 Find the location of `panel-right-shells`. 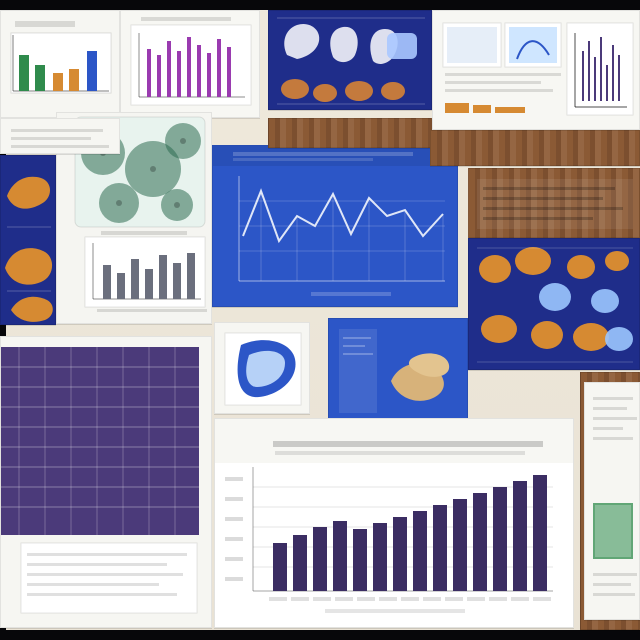

panel-right-shells is located at coordinates (554, 304).